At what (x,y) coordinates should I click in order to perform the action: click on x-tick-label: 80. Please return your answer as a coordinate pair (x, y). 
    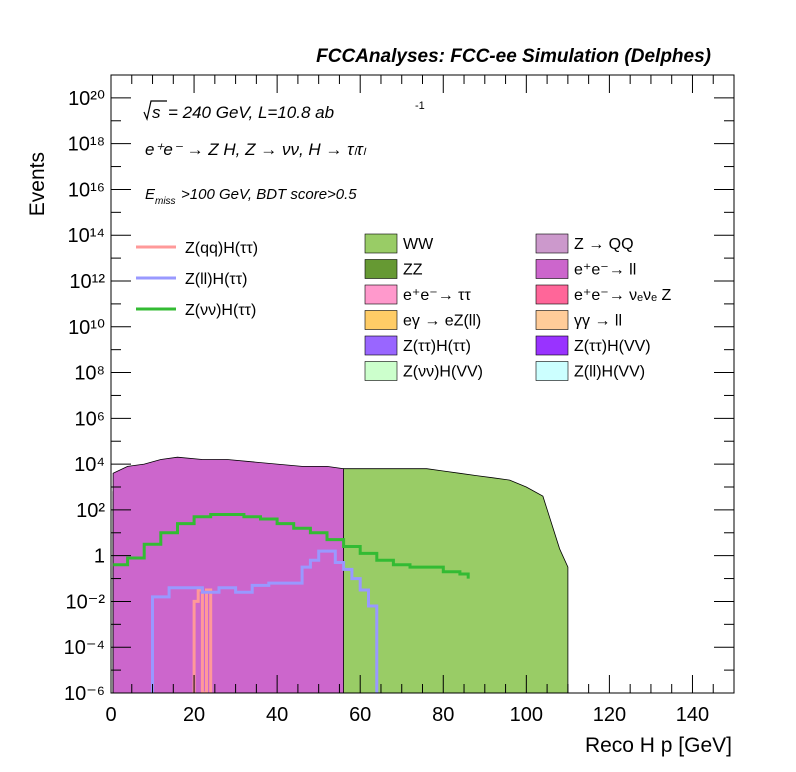
    Looking at the image, I should click on (443, 715).